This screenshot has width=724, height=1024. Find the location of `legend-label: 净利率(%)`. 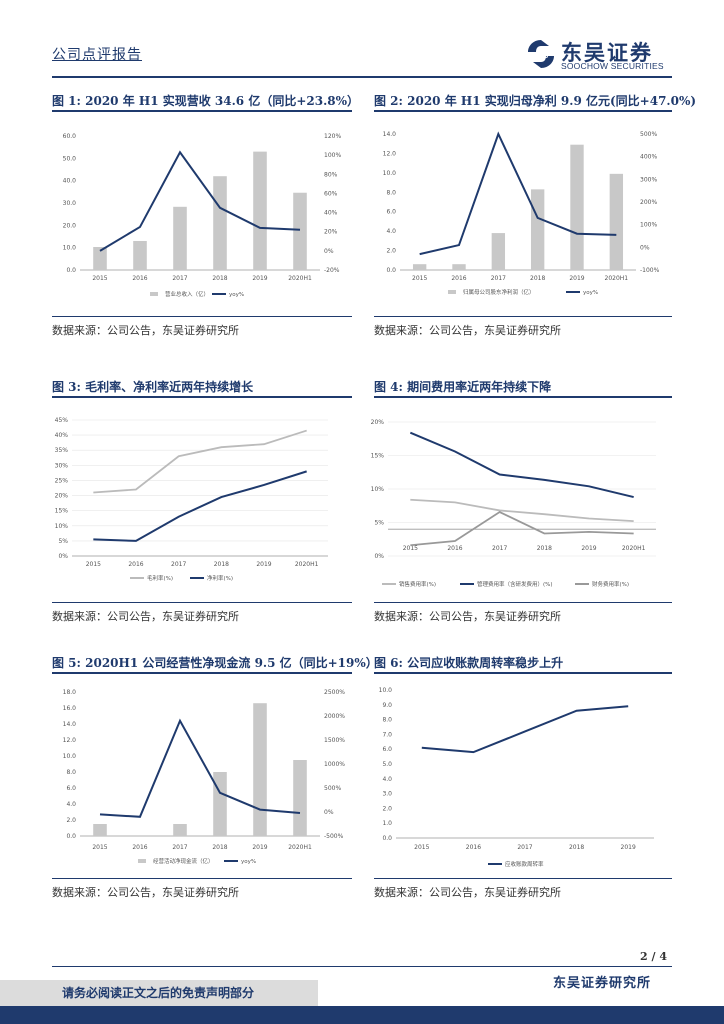

legend-label: 净利率(%) is located at coordinates (220, 578).